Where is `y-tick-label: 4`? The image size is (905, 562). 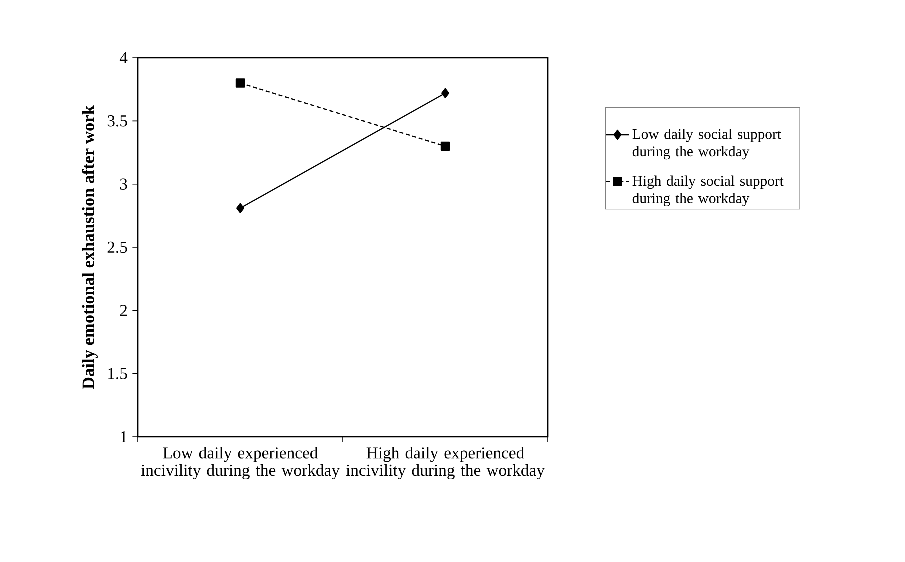 y-tick-label: 4 is located at coordinates (124, 58).